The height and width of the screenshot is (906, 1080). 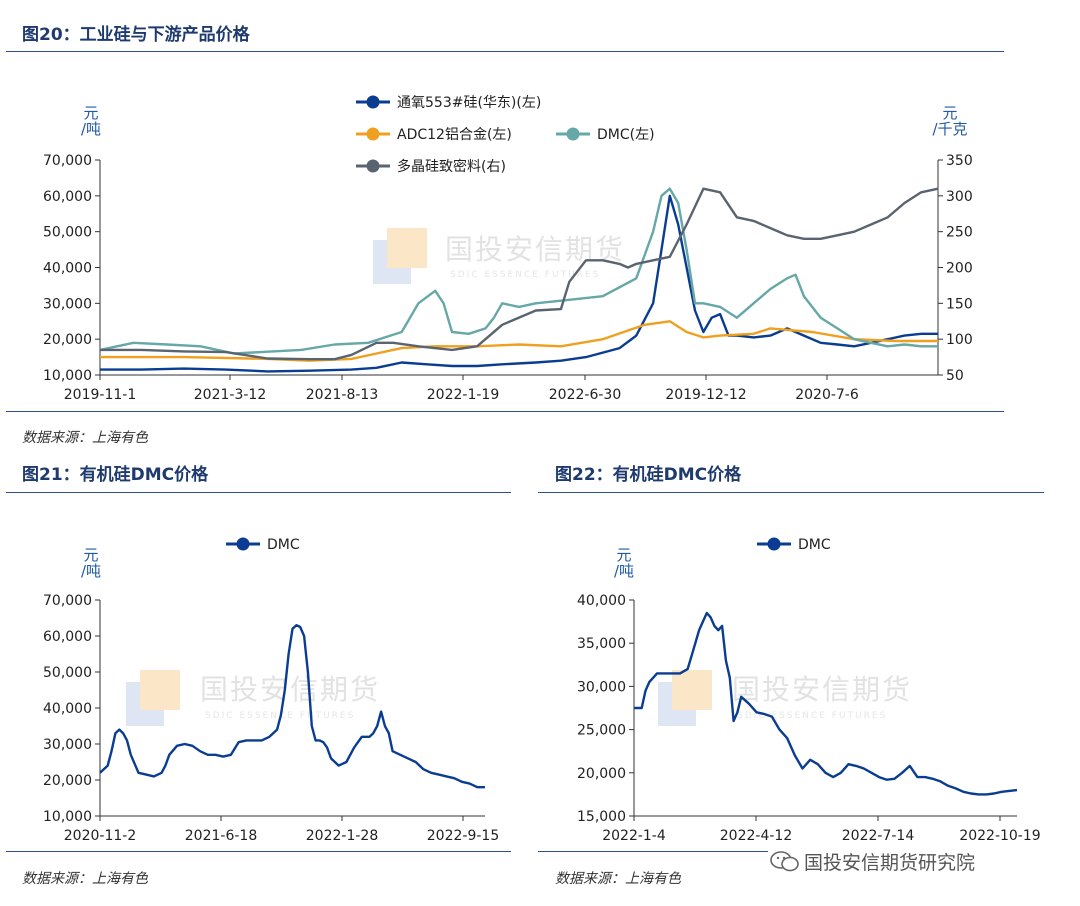 I want to click on y-right-tick-label: 200, so click(x=959, y=269).